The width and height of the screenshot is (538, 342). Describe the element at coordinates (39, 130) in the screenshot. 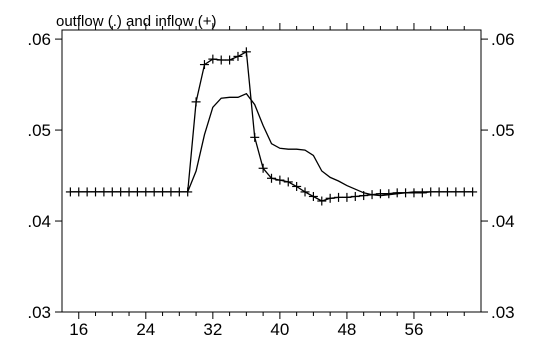

I see `y-tick-label-left: .05` at that location.